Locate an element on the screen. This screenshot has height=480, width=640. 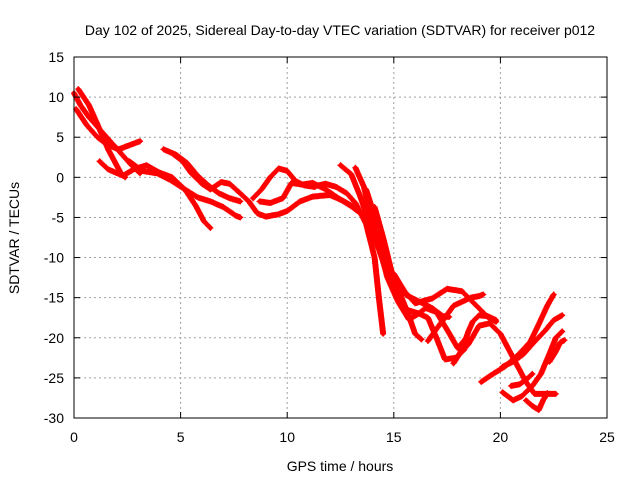
y-tick-label: -25 is located at coordinates (54, 378).